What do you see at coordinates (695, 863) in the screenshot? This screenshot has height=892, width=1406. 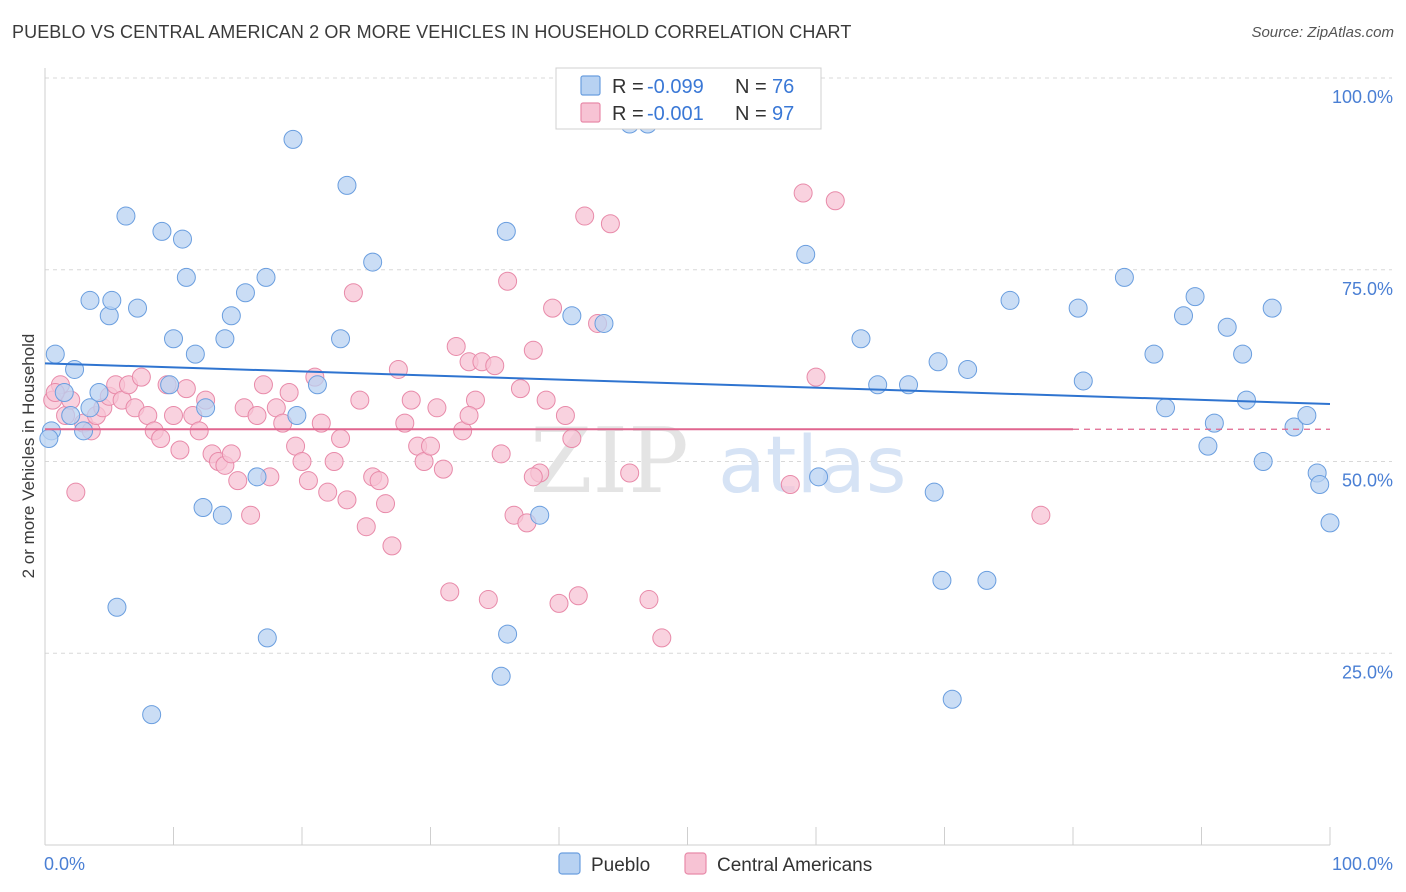 I see `bottom-legend-swatch-central-americans` at bounding box center [695, 863].